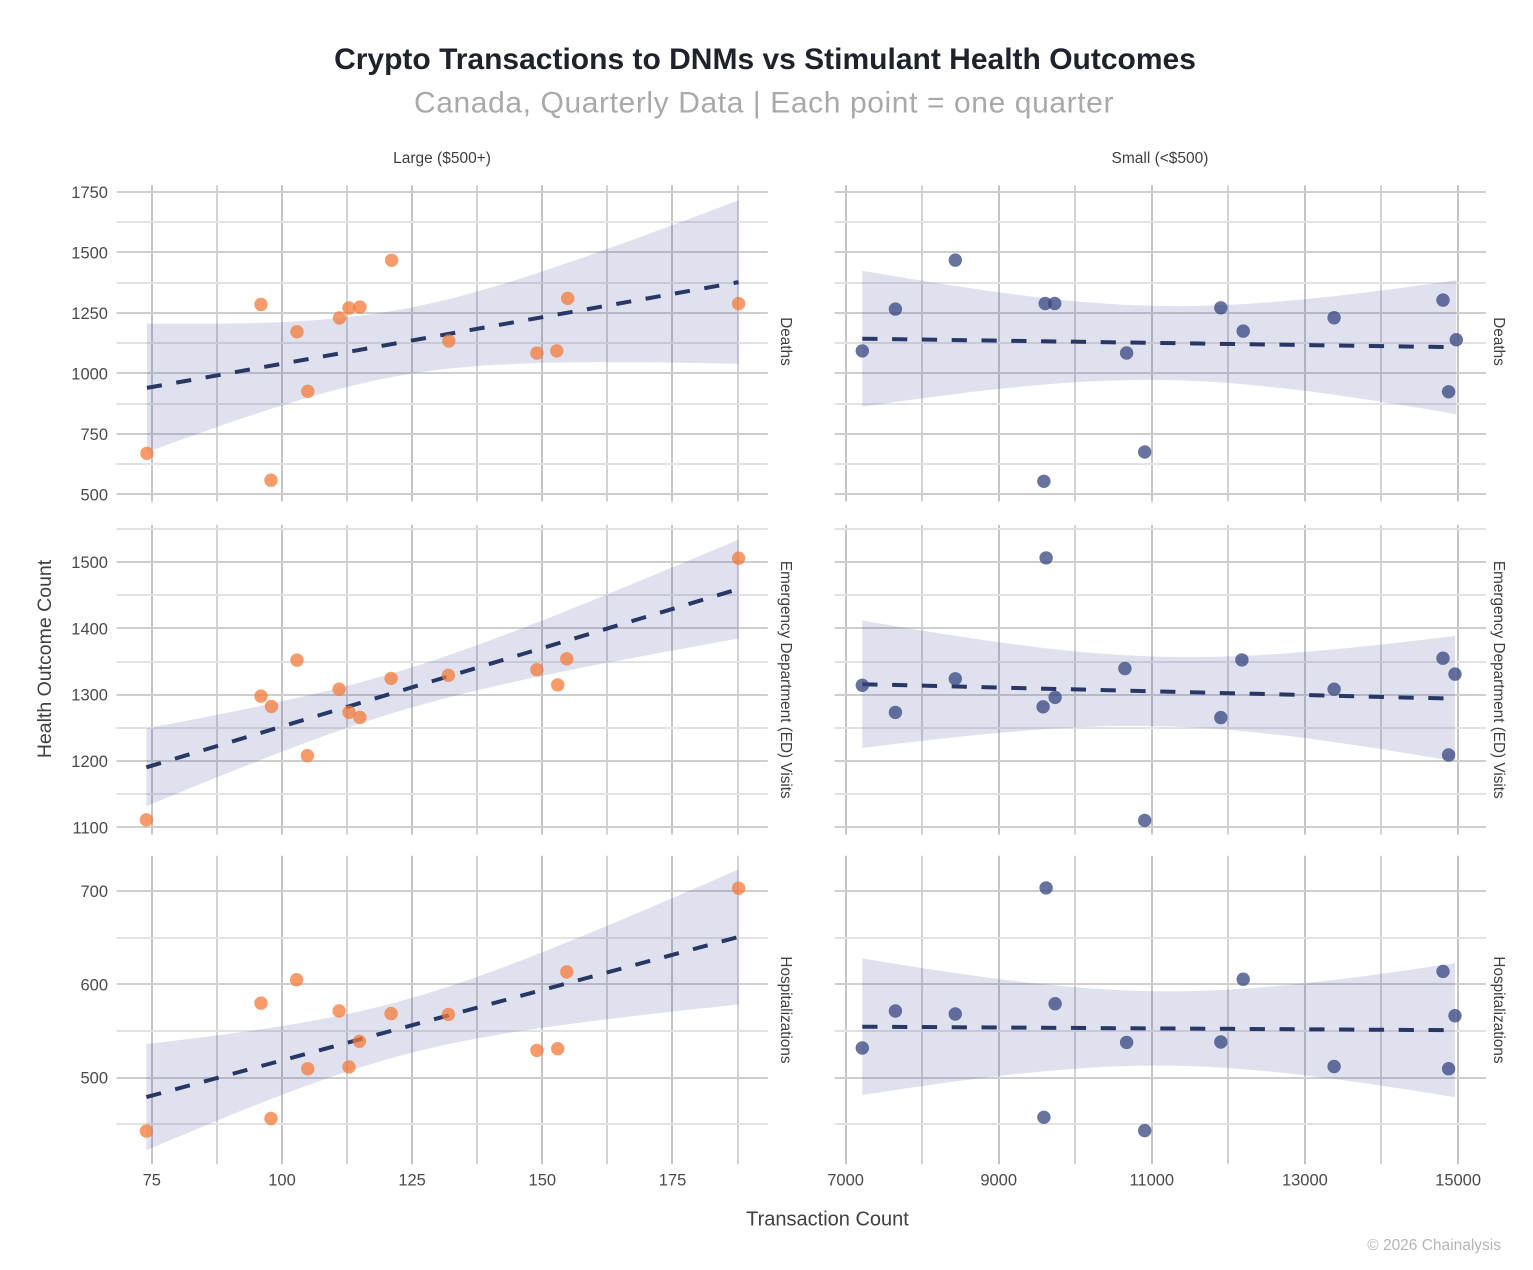 This screenshot has width=1533, height=1270. What do you see at coordinates (89, 314) in the screenshot?
I see `svg-text: 1250` at bounding box center [89, 314].